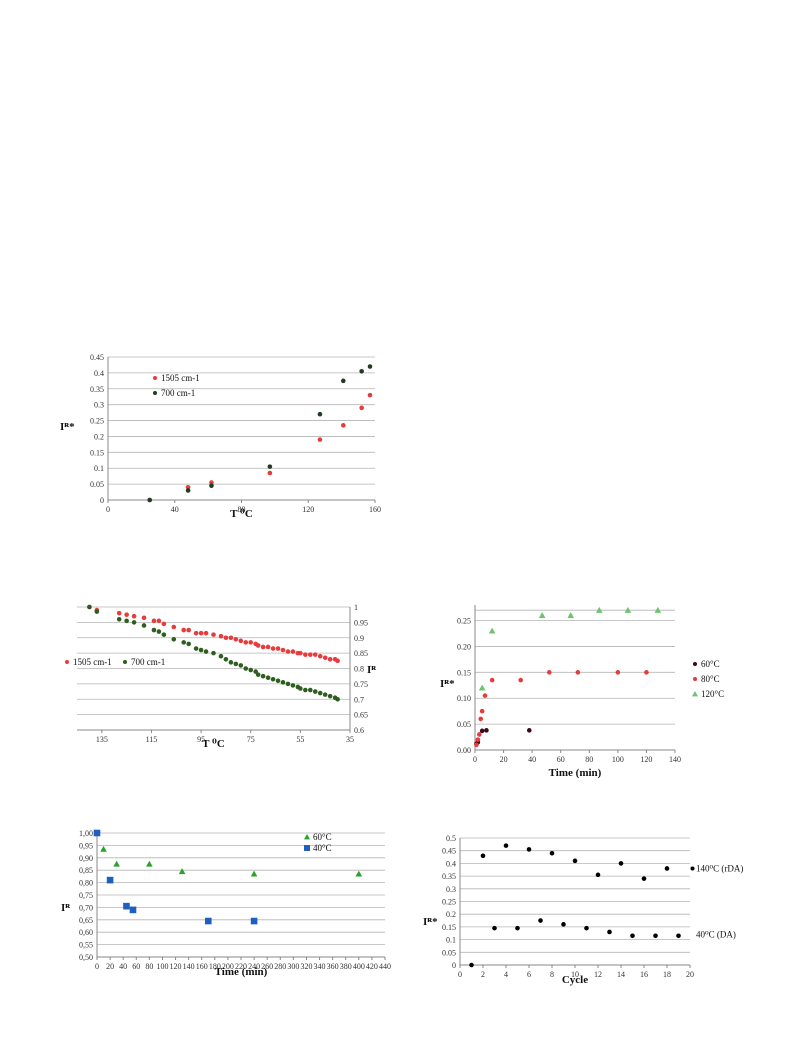 This screenshot has width=793, height=1057. Describe the element at coordinates (280, 966) in the screenshot. I see `x-tick-label: 280` at that location.